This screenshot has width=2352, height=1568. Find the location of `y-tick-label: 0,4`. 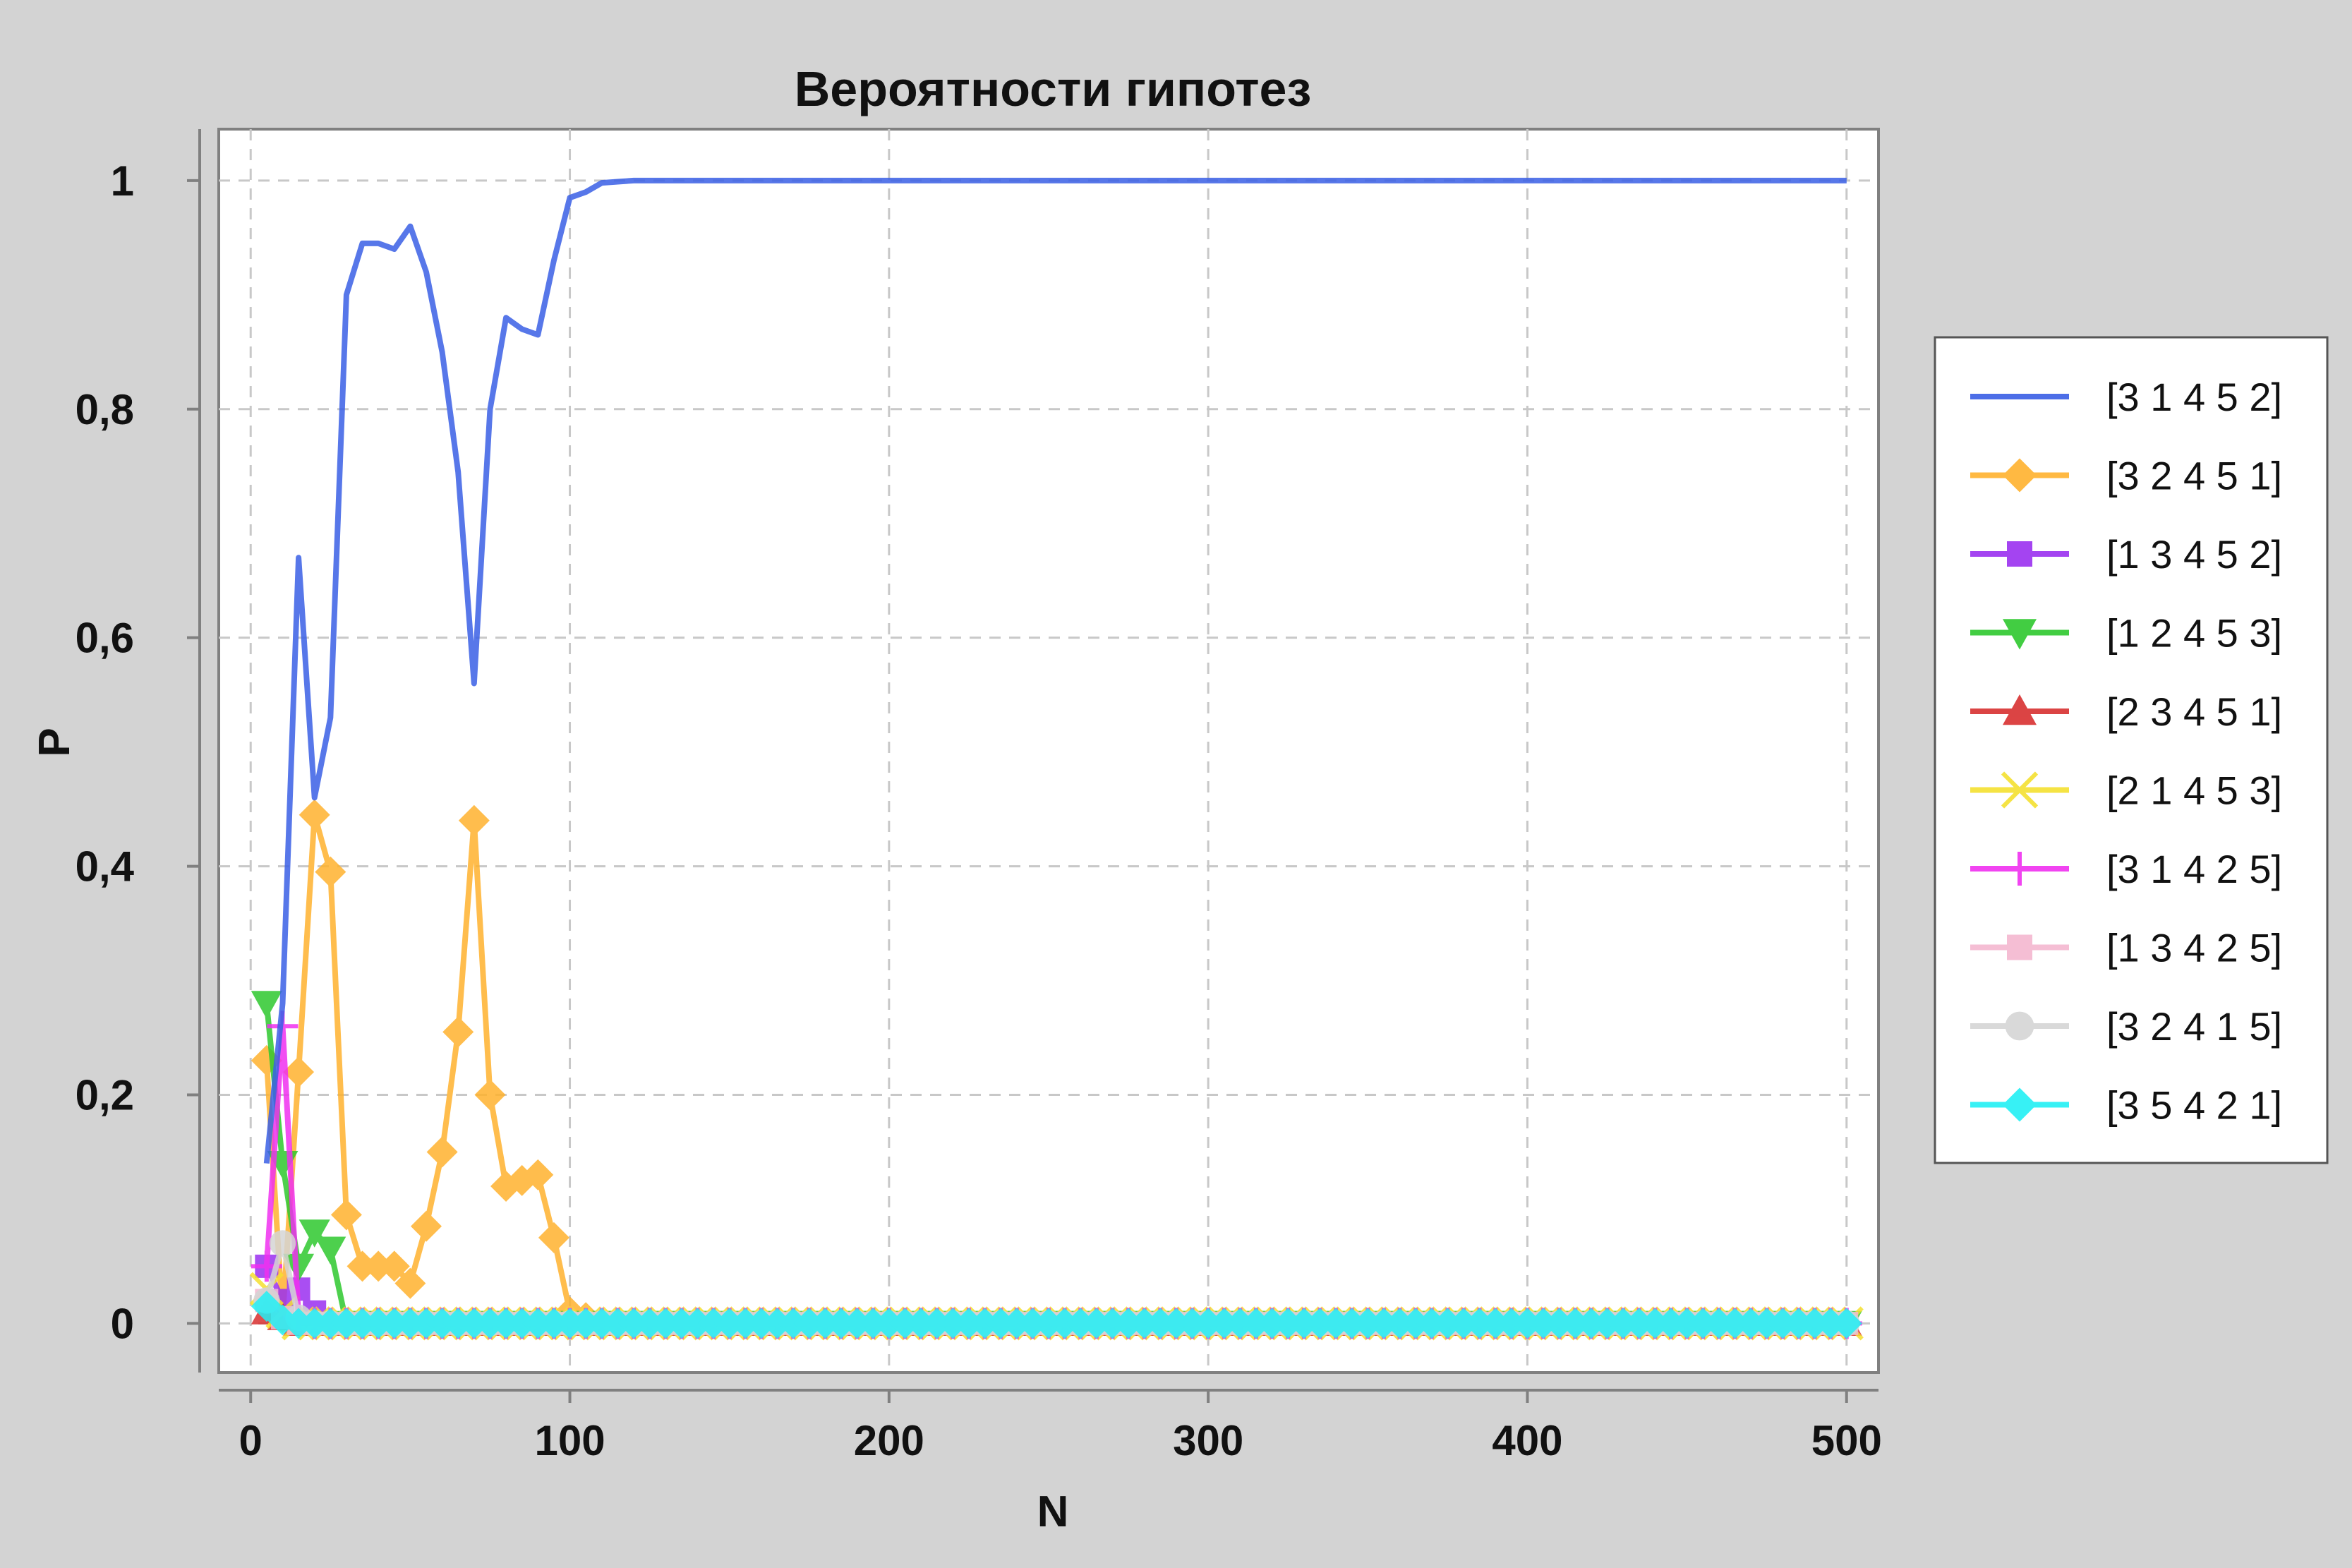

y-tick-label: 0,4 is located at coordinates (106, 867).